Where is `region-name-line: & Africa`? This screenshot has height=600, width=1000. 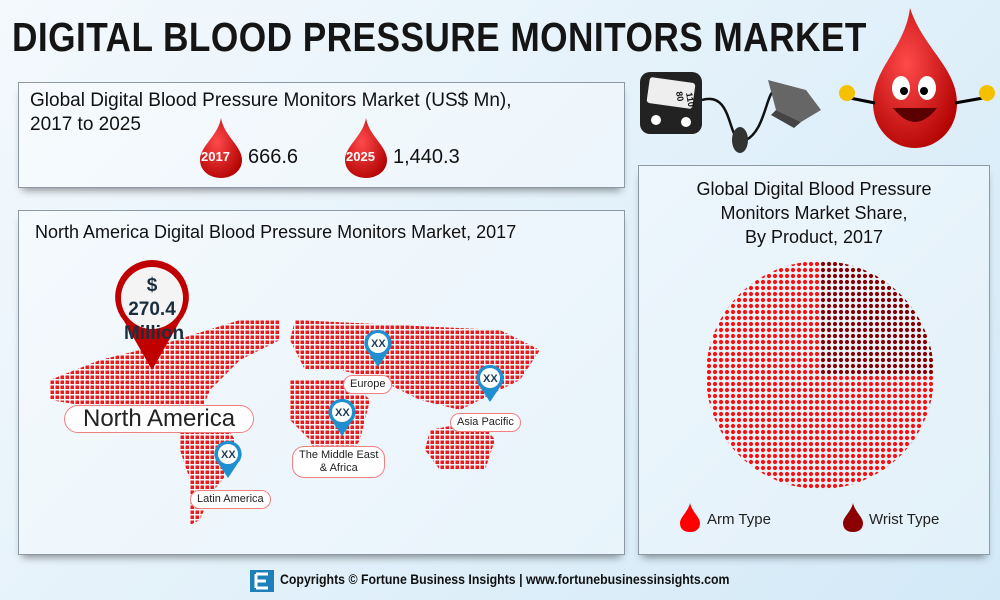
region-name-line: & Africa is located at coordinates (338, 468).